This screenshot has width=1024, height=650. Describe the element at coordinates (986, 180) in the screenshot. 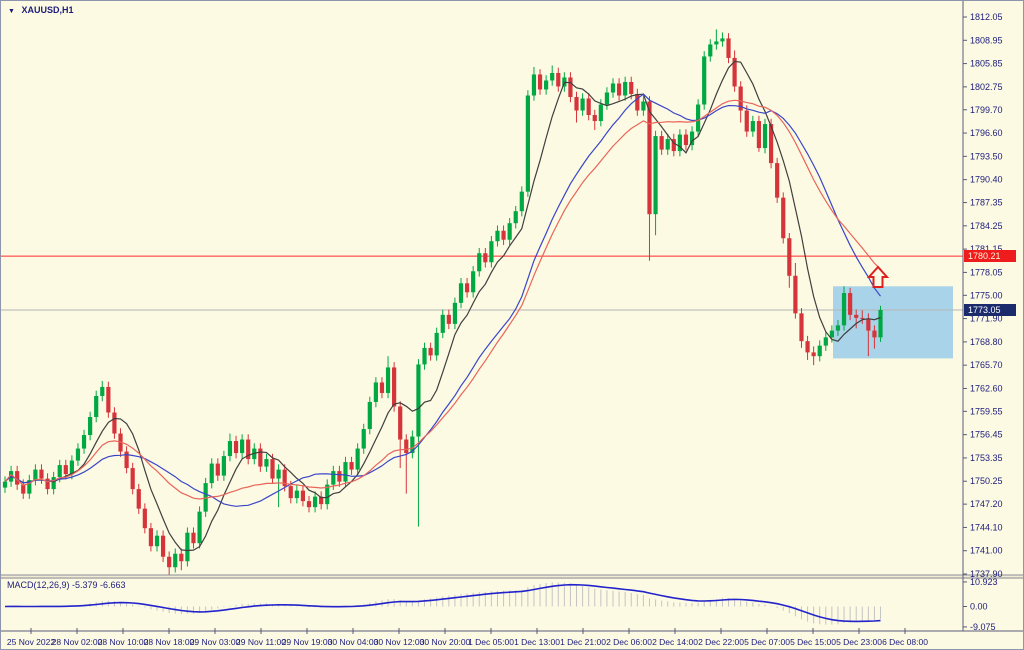

I see `svg-text: 1790.40` at that location.